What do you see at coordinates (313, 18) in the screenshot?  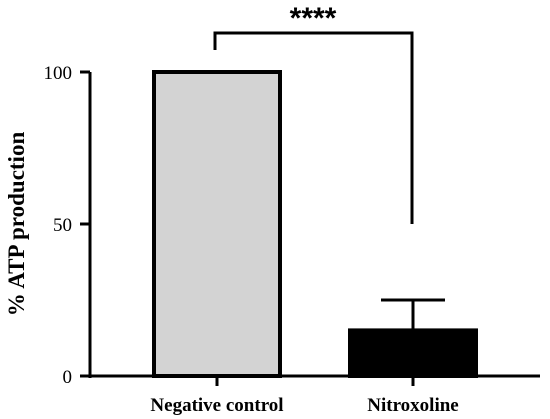 I see `significance-label: ****` at bounding box center [313, 18].